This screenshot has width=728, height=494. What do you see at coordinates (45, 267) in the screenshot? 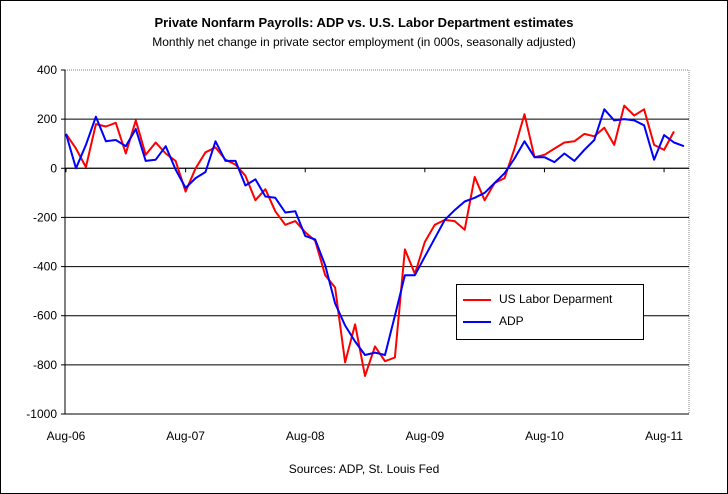
I see `y-tick-label: -400` at bounding box center [45, 267].